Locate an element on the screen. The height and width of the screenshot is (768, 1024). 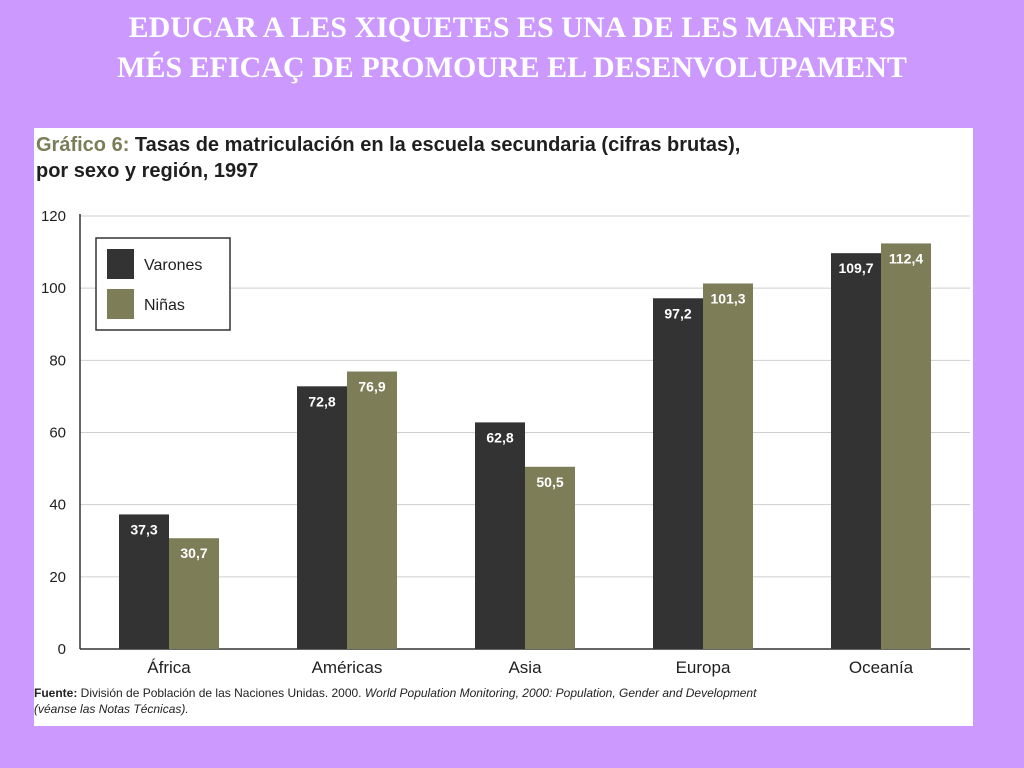
value-label-varones-0: 37,3 is located at coordinates (143, 529).